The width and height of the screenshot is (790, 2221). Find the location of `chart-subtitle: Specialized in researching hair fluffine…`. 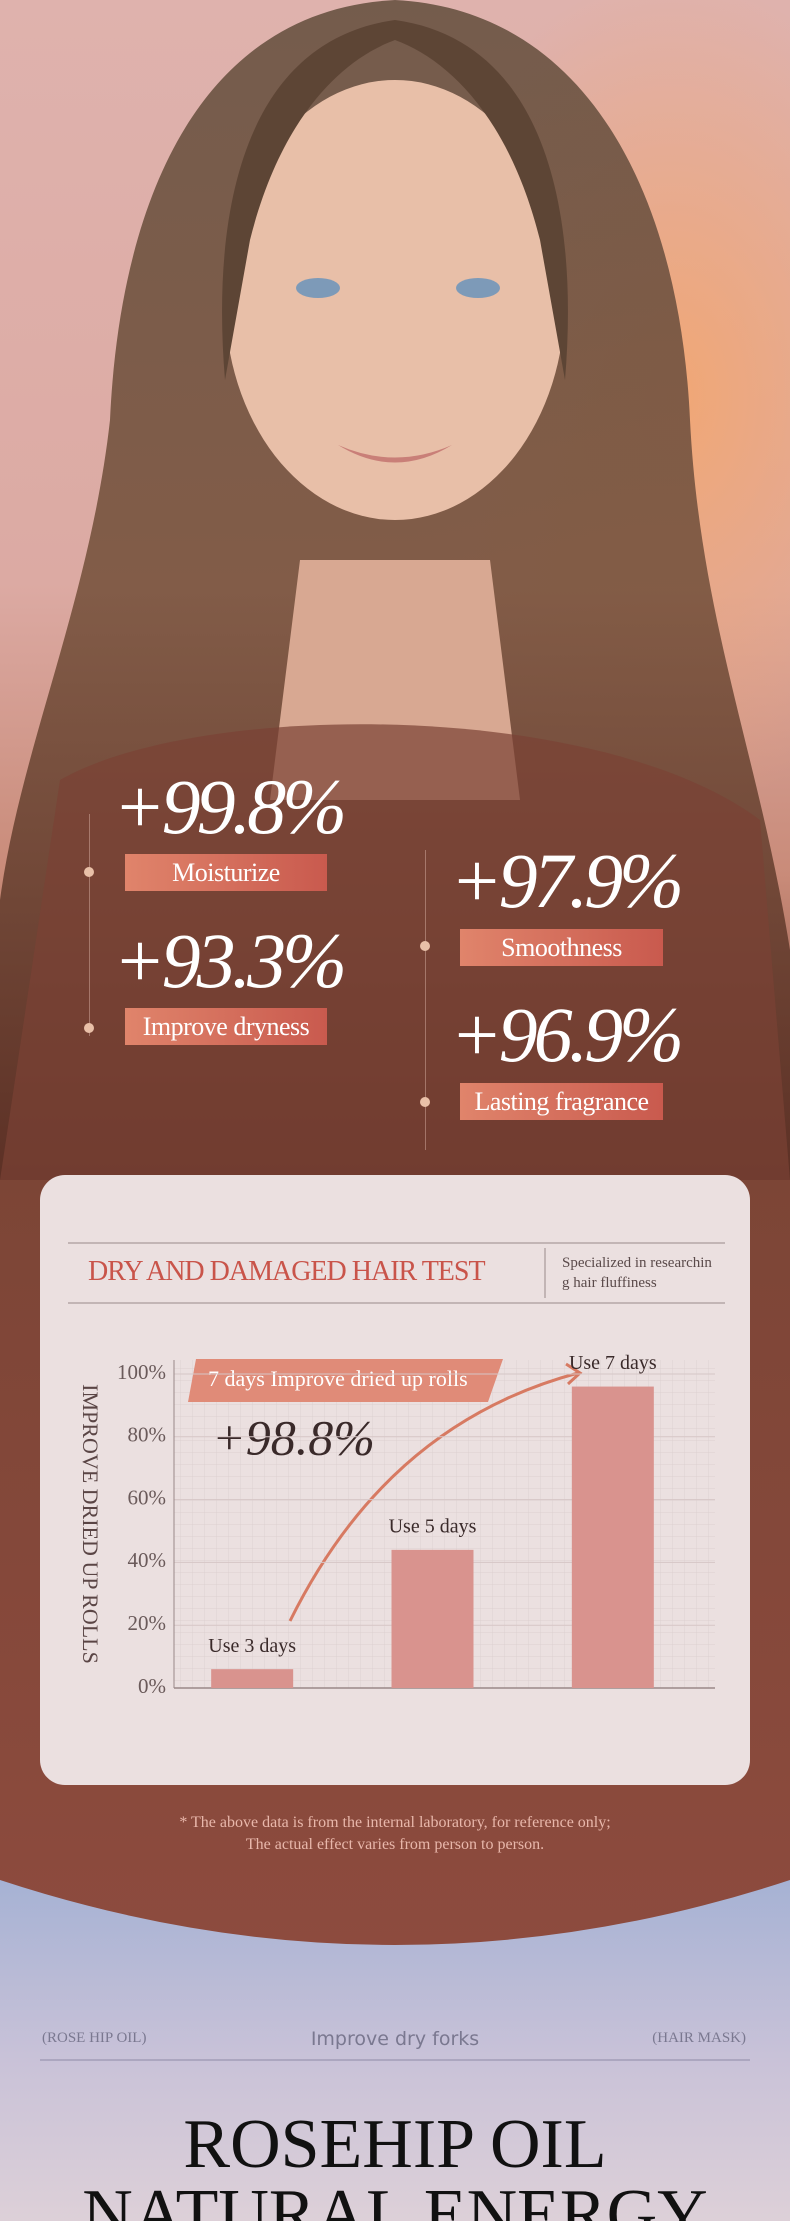

chart-subtitle: Specialized in researching hair fluffine… is located at coordinates (637, 1273).